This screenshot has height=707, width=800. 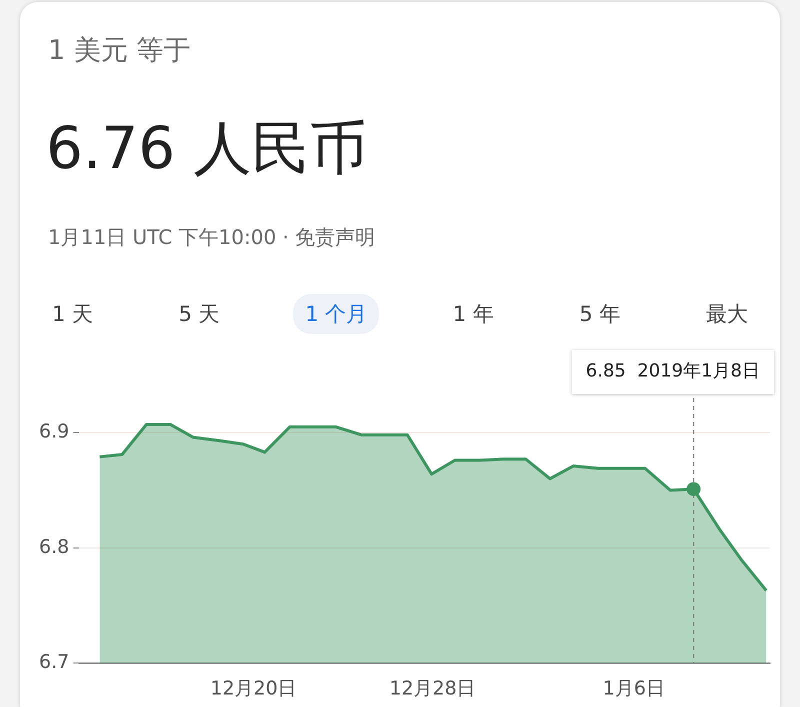 What do you see at coordinates (432, 689) in the screenshot?
I see `x-tick-label: 12月28日` at bounding box center [432, 689].